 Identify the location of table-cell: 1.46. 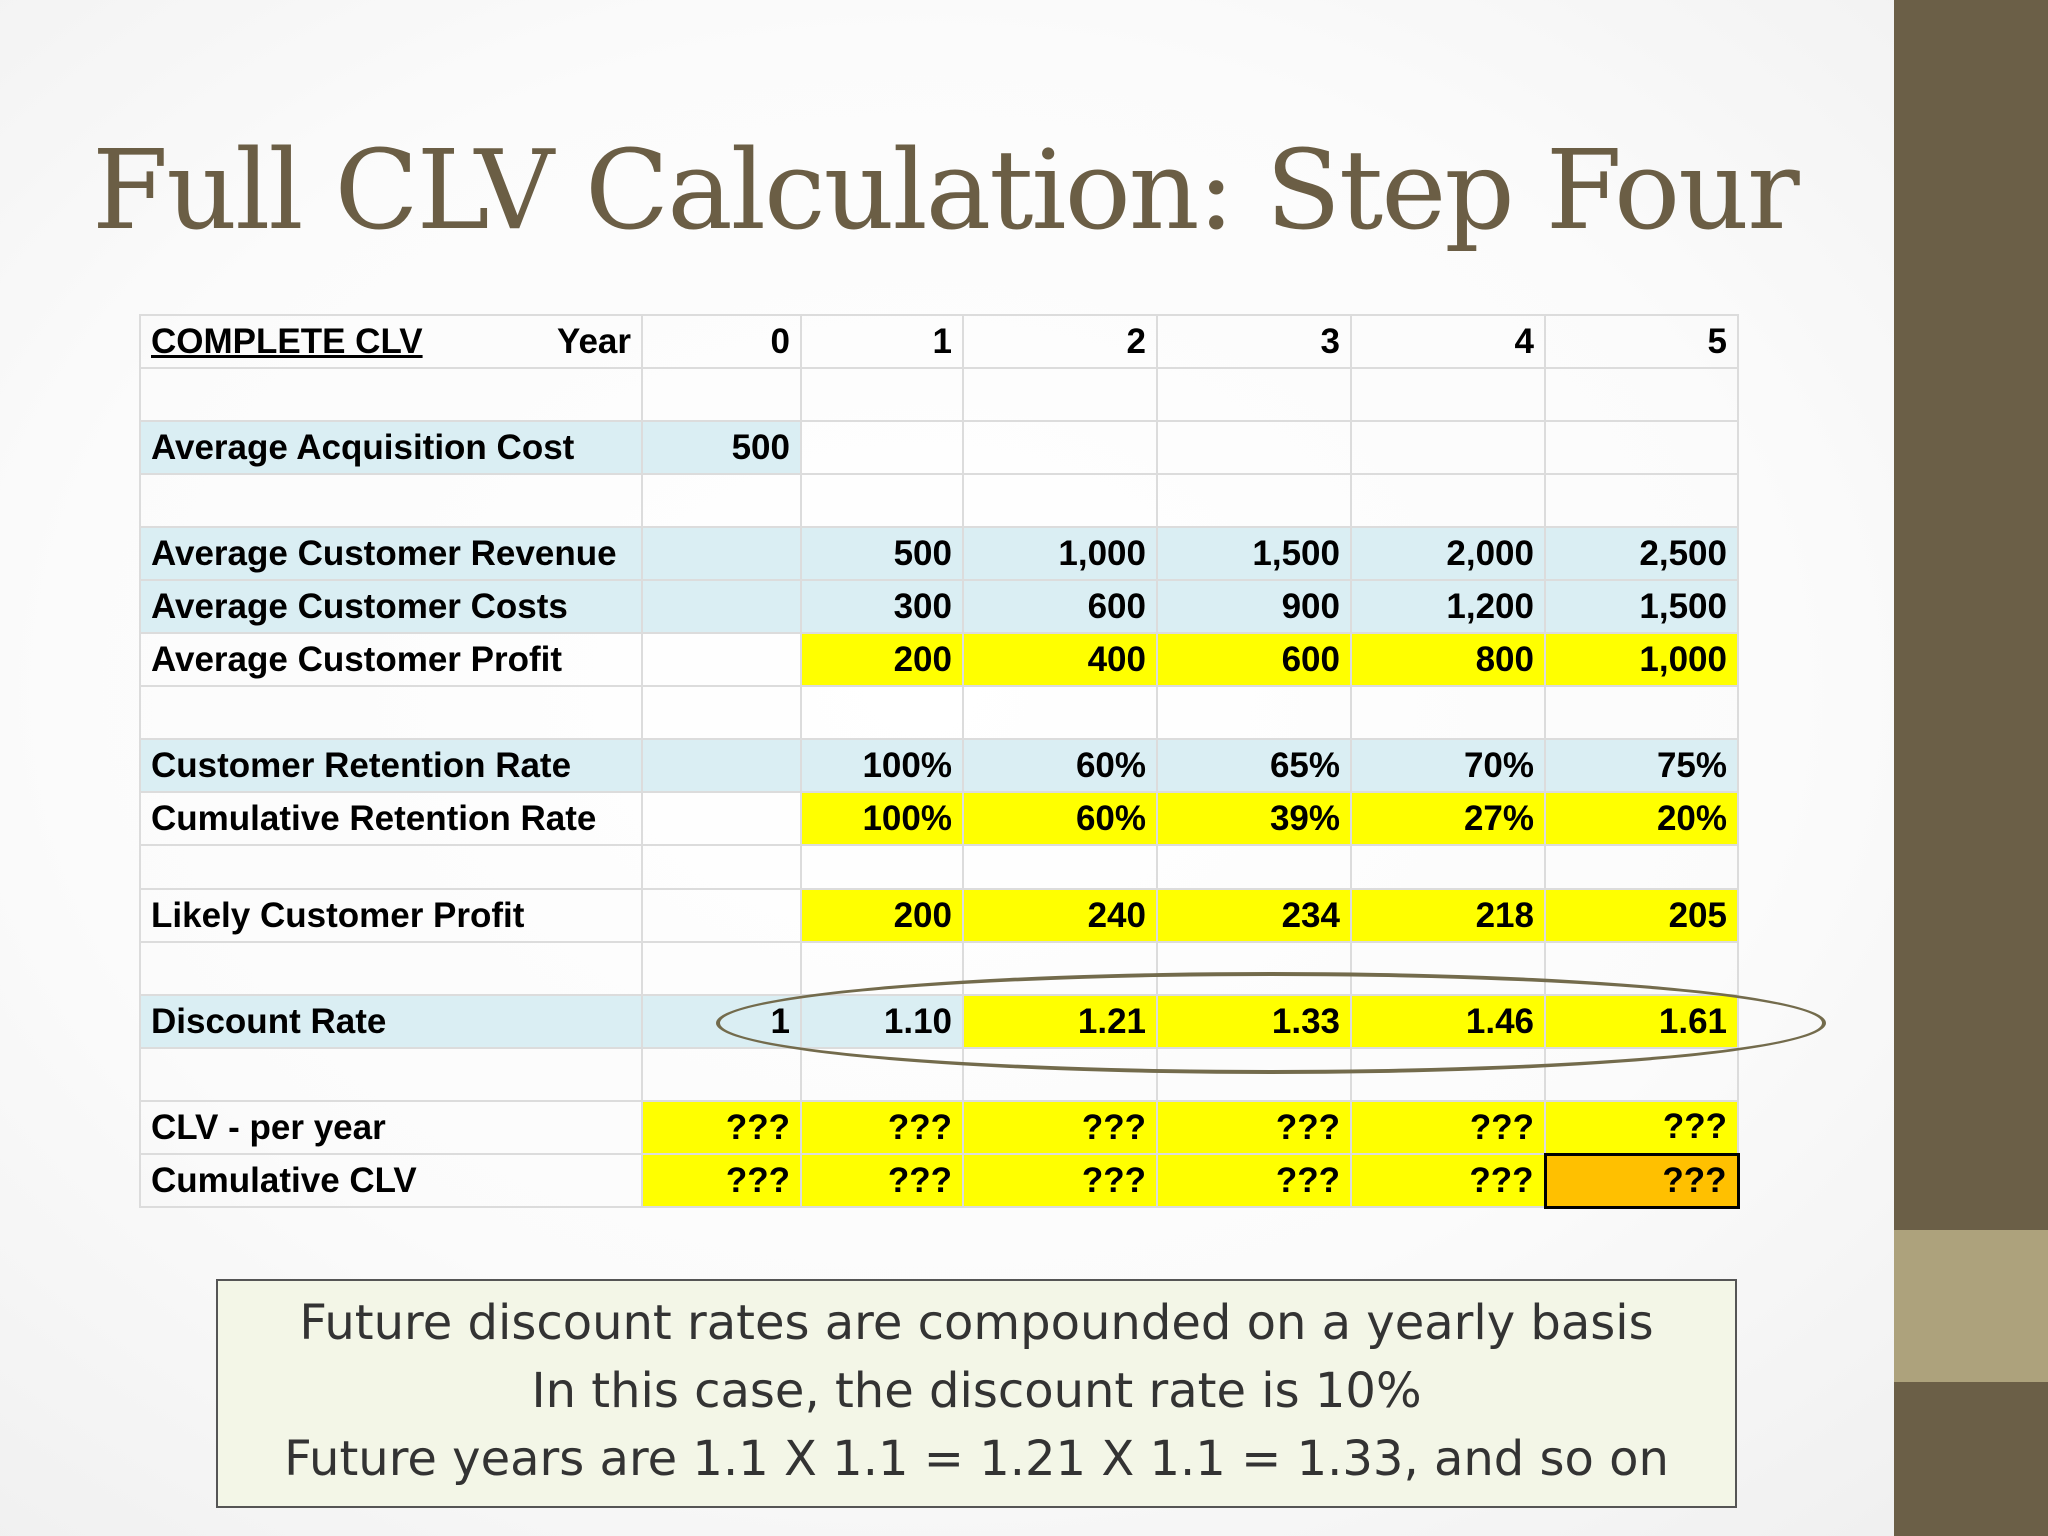
(1448, 1021).